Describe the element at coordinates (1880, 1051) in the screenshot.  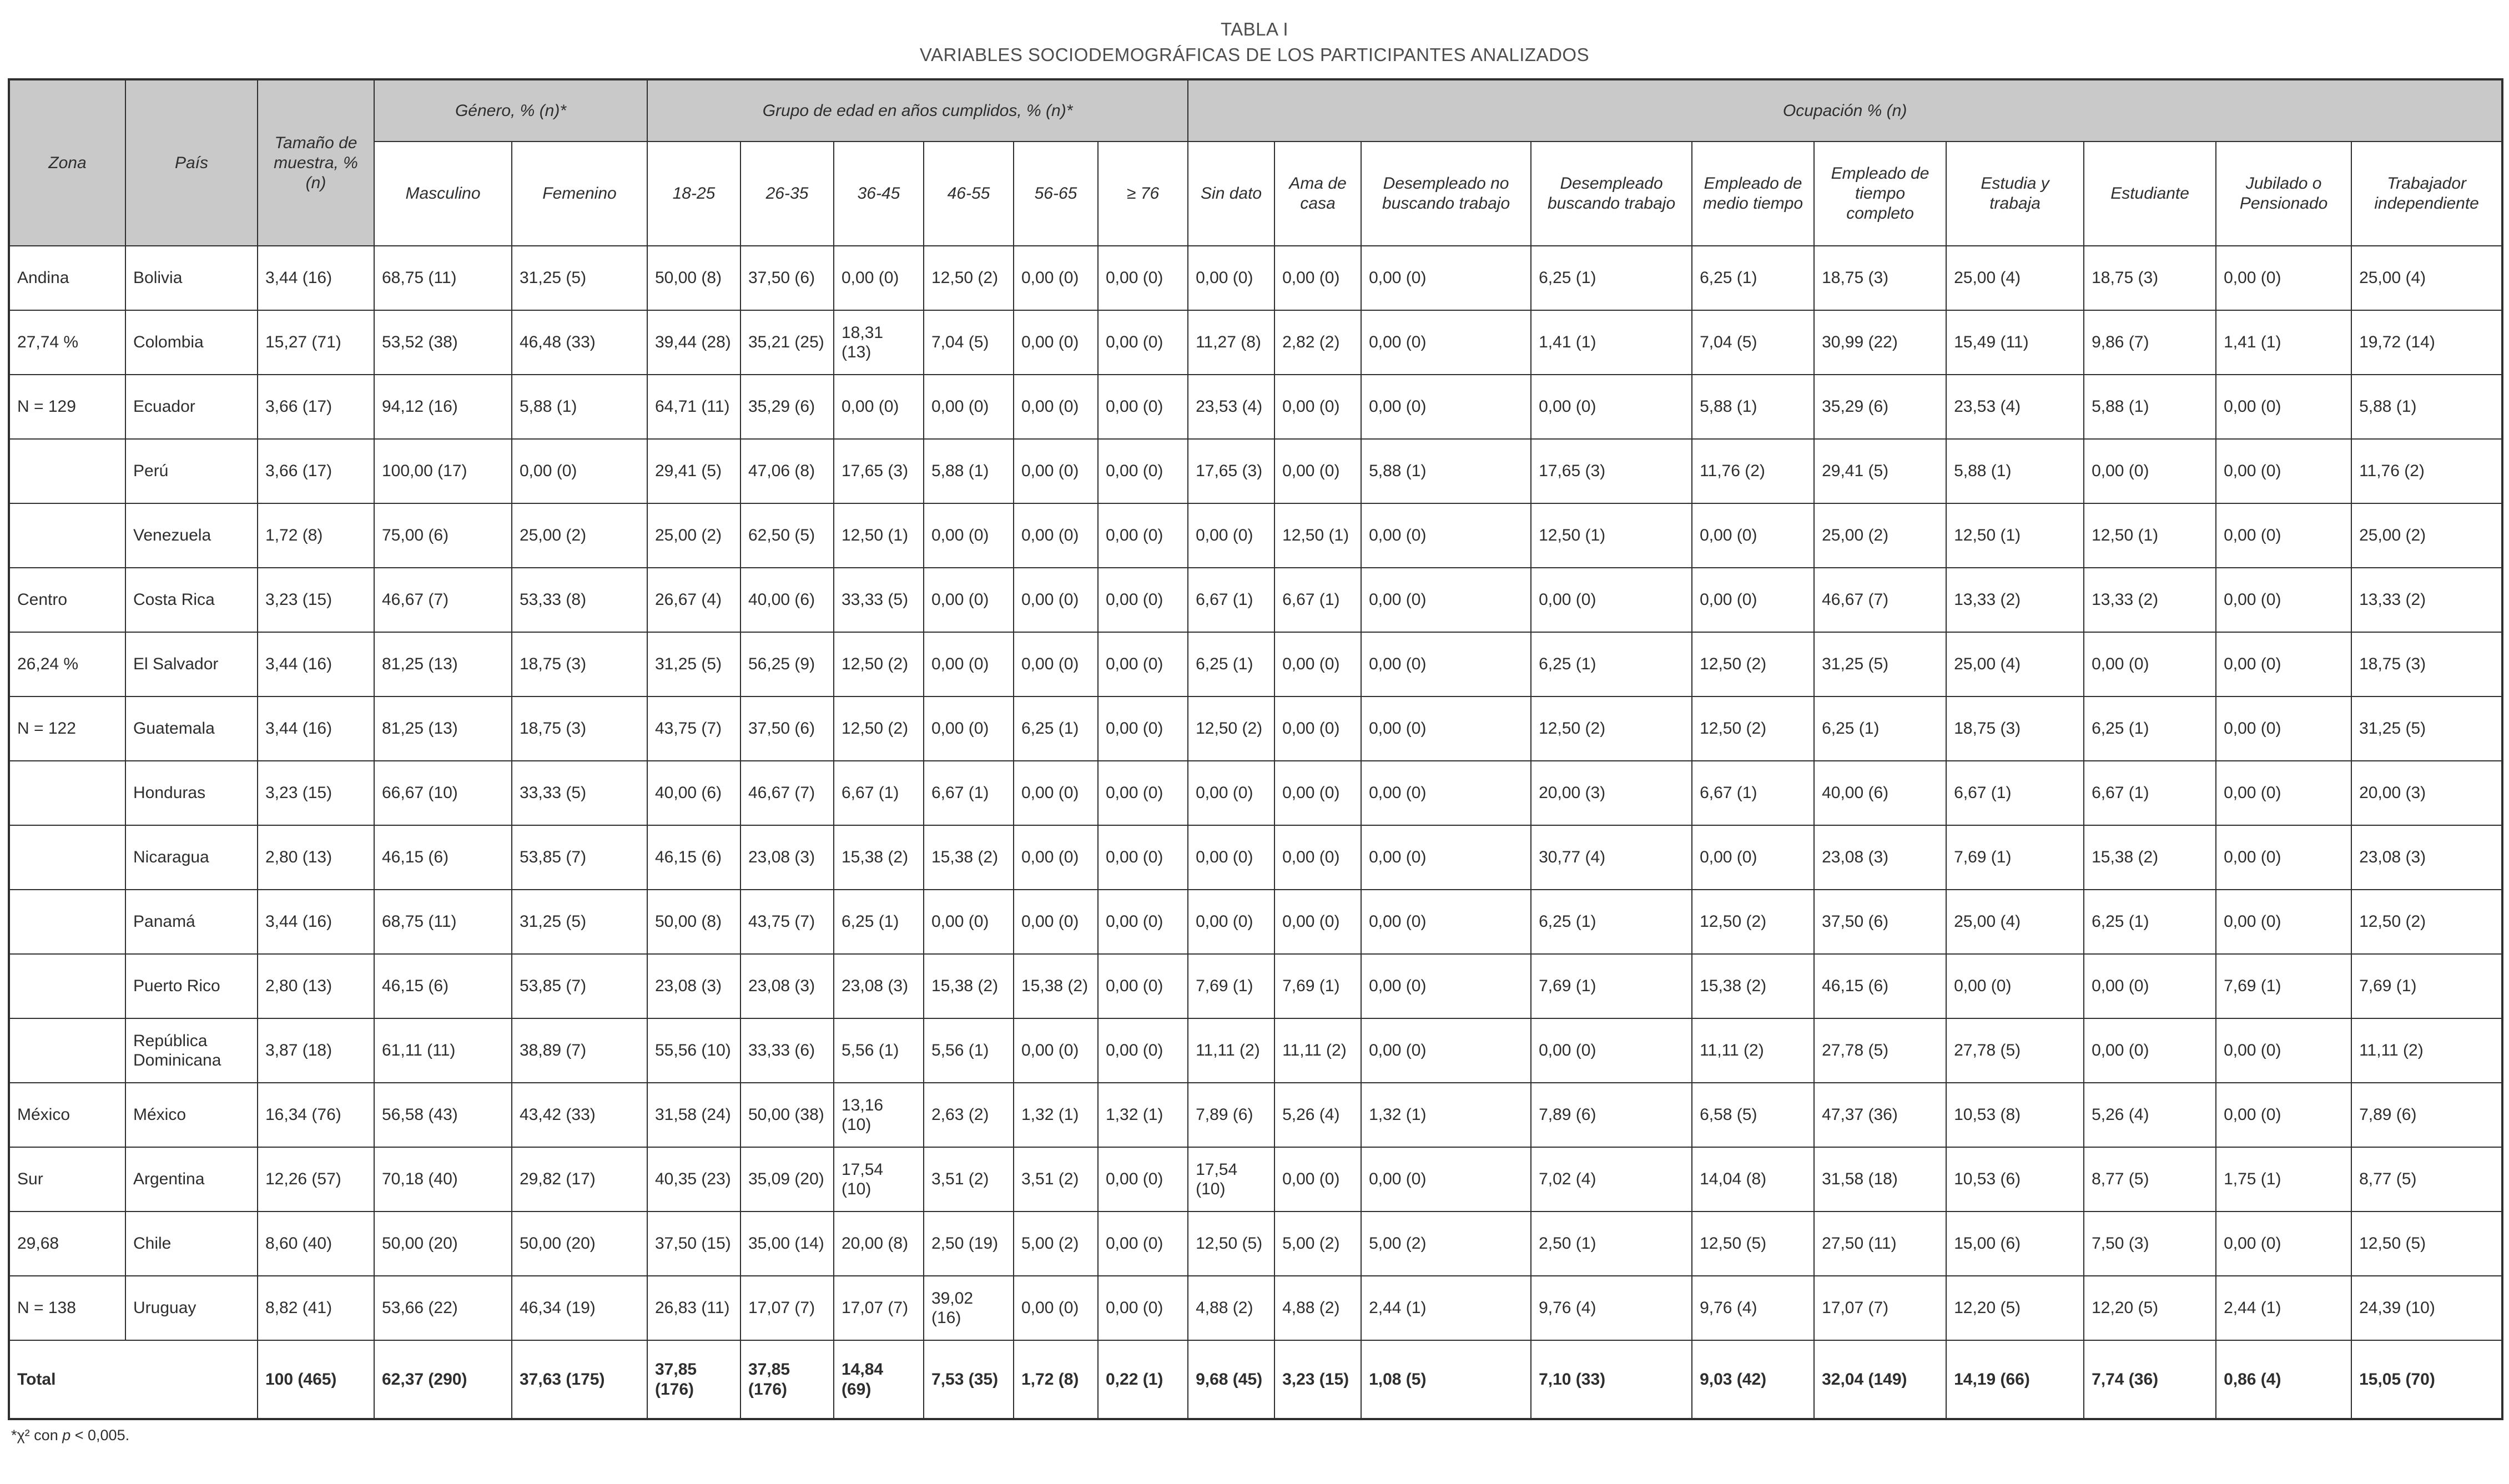
I see `cell-value: 27,78 (5)` at that location.